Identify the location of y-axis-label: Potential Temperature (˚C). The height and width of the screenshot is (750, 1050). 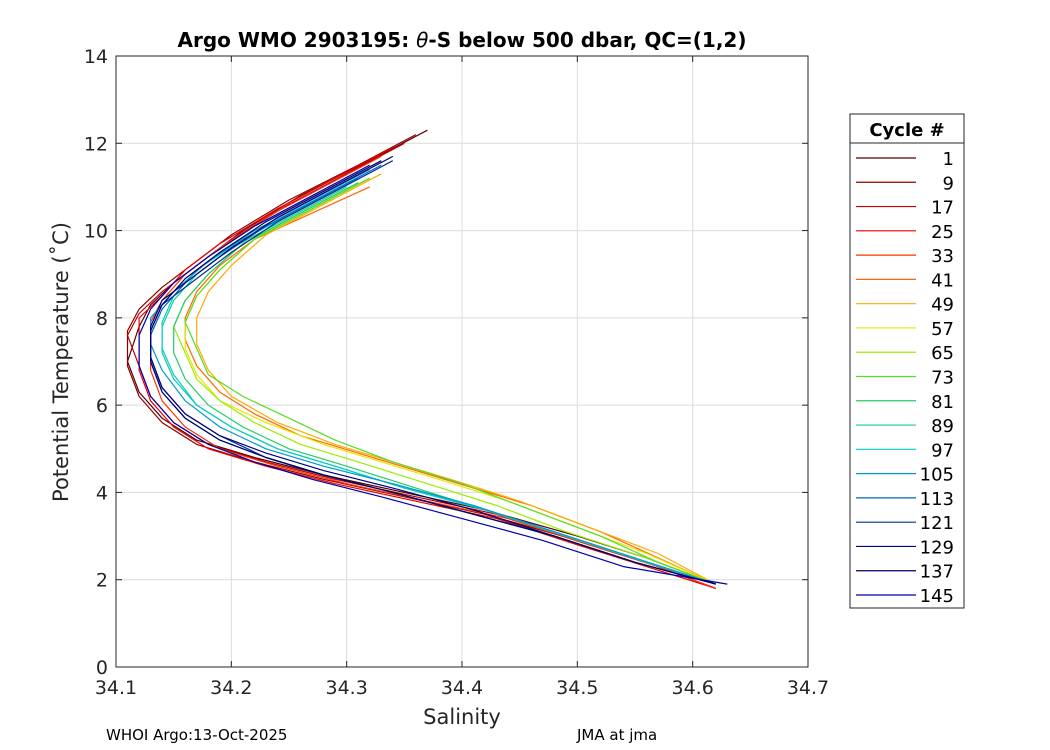
(61, 362).